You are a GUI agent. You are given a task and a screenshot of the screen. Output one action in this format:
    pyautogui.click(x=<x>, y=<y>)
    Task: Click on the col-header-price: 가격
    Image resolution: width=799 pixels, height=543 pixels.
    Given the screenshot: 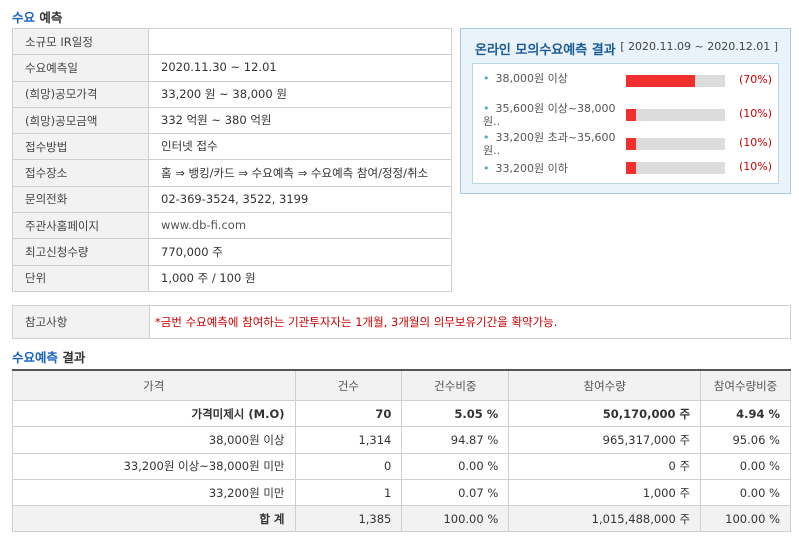 What is the action you would take?
    pyautogui.click(x=154, y=385)
    